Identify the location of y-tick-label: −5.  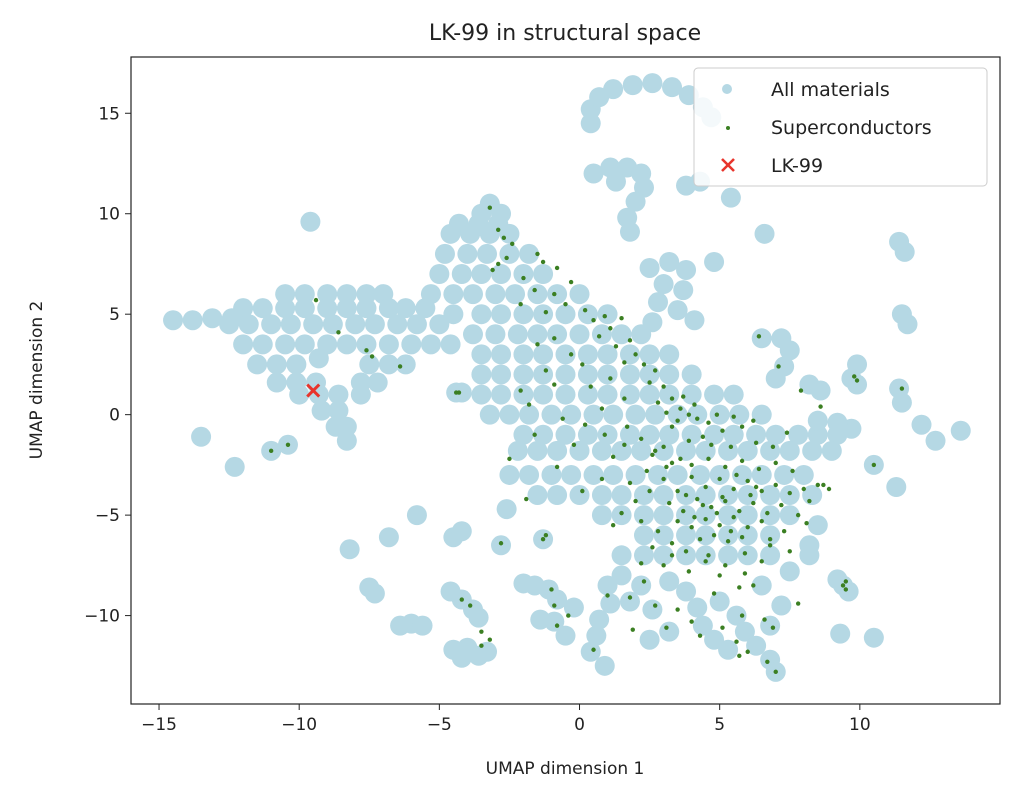
(107, 516).